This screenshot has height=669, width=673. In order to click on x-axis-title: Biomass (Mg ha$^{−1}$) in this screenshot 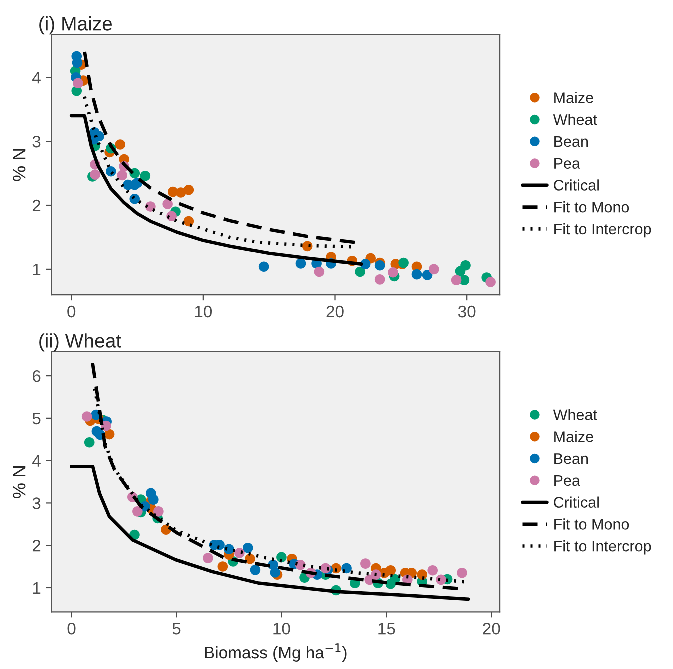, I will do `click(276, 653)`.